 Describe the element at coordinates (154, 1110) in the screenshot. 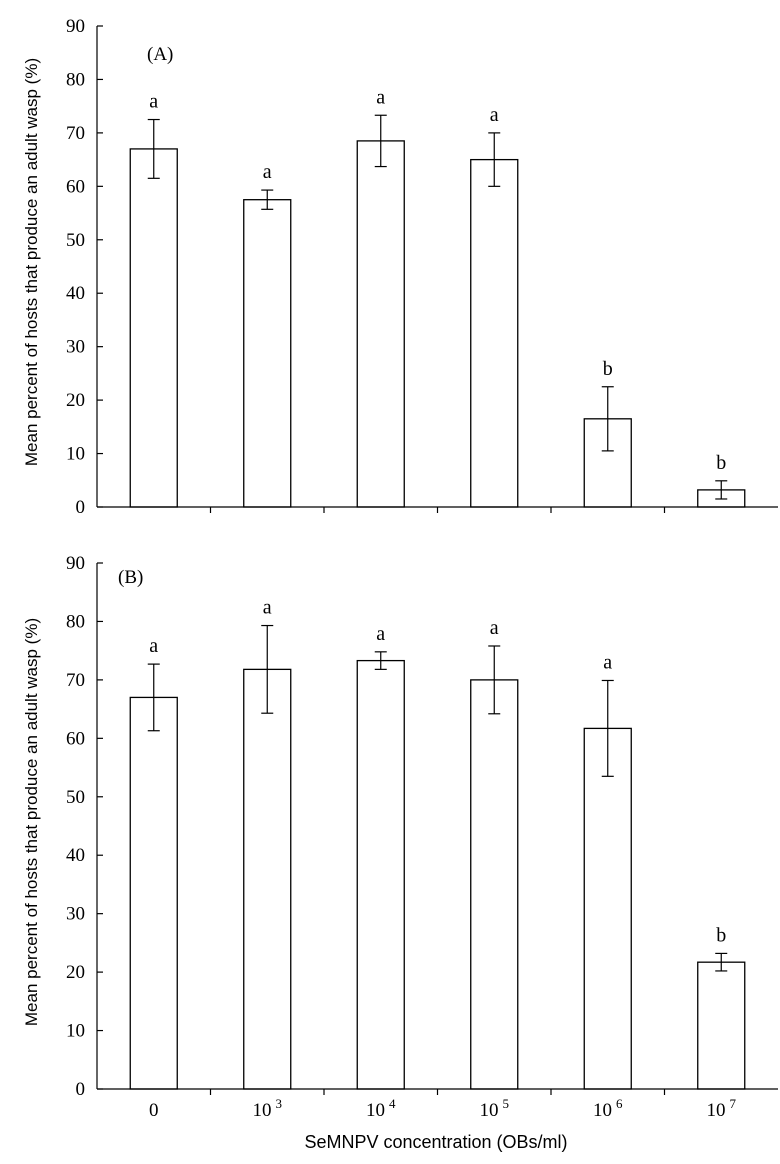

I see `x-tick-label-0: 0` at that location.